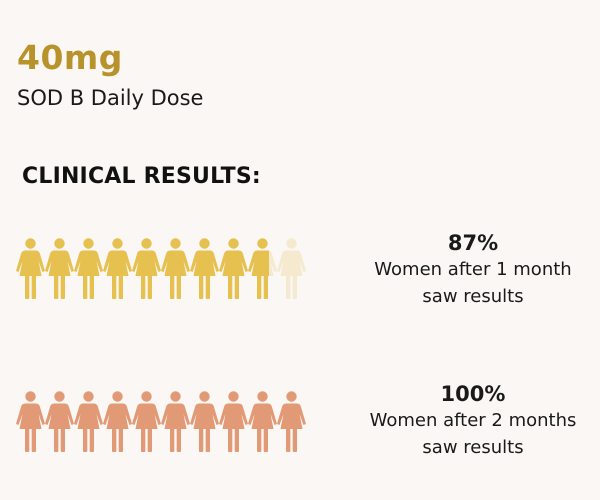  I want to click on stat-percent: 100%, so click(473, 394).